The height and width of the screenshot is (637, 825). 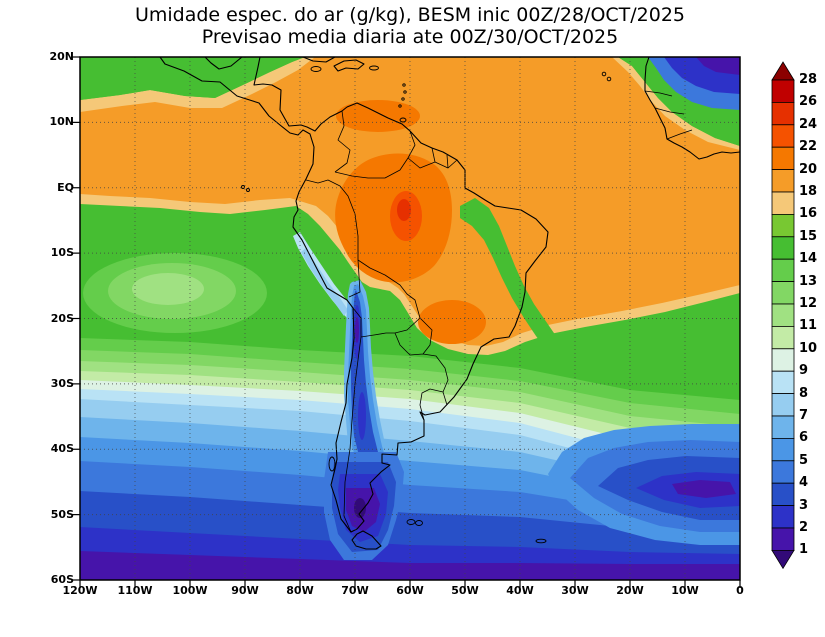 What do you see at coordinates (808, 326) in the screenshot?
I see `colorbar-tick-label: 11` at bounding box center [808, 326].